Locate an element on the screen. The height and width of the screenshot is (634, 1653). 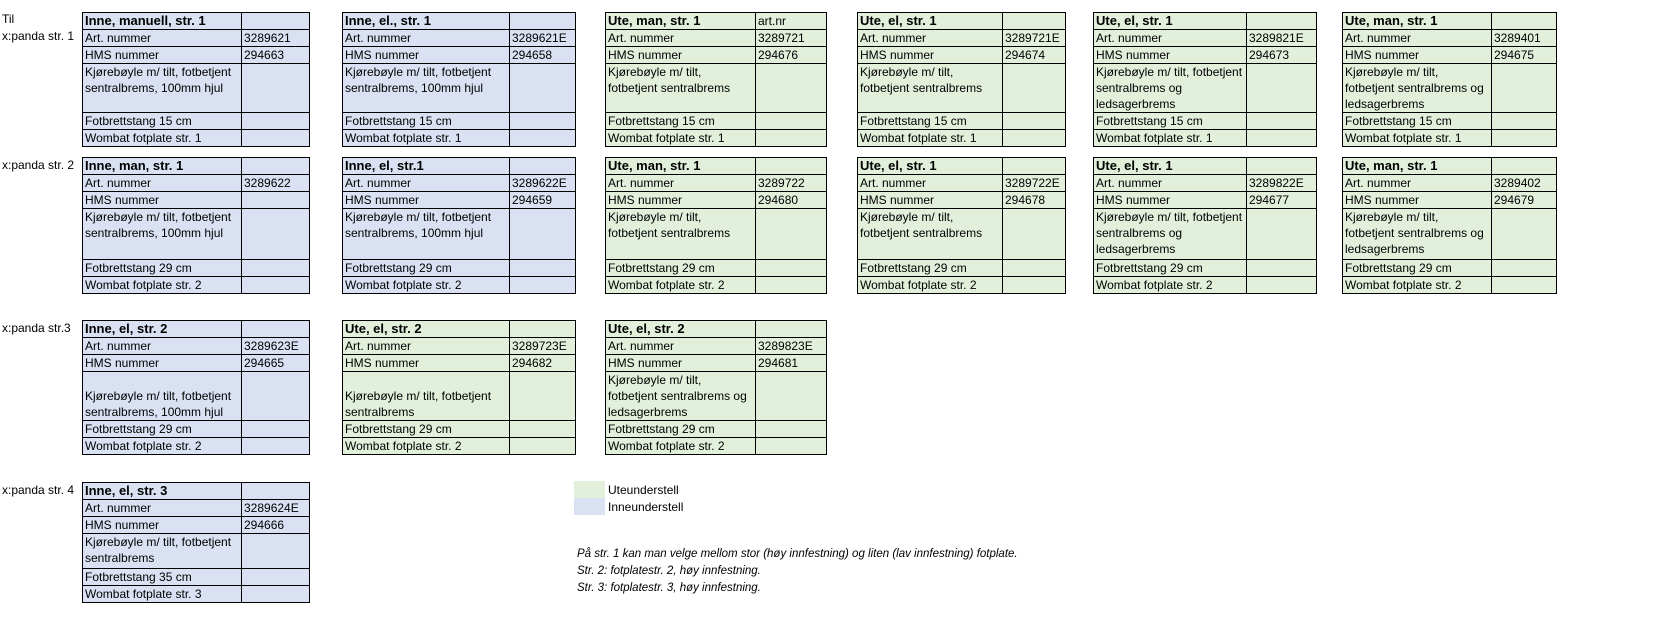
hdr-label-cell: Inne, el, str. 3 is located at coordinates (162, 491).